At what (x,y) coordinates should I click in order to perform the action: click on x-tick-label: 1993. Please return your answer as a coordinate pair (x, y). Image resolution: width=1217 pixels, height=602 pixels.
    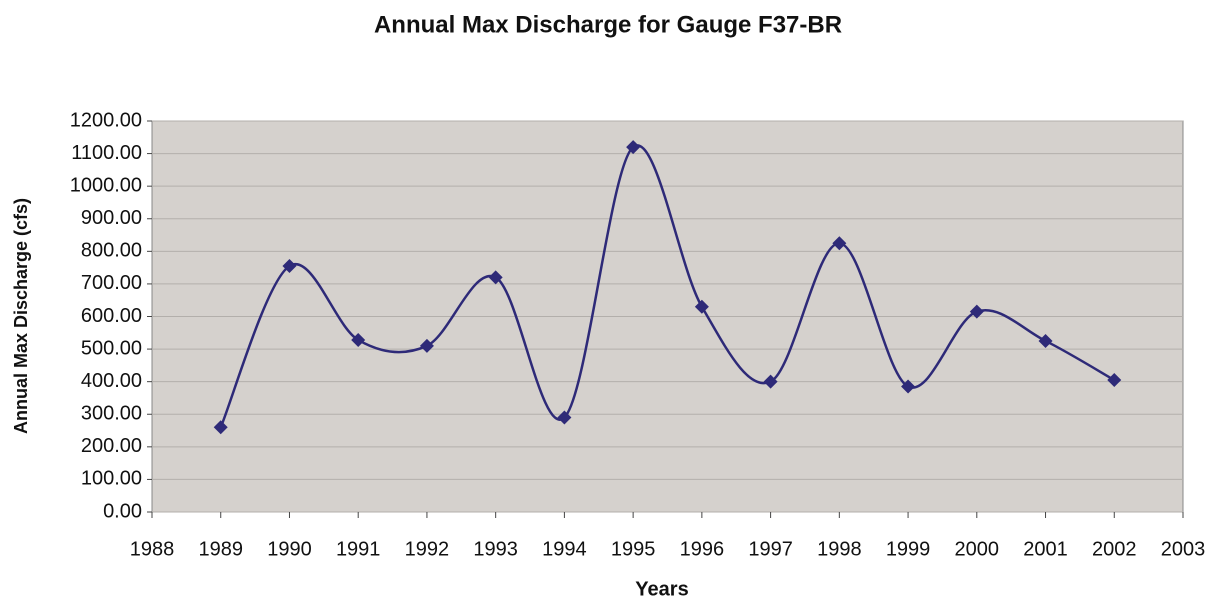
    Looking at the image, I should click on (495, 549).